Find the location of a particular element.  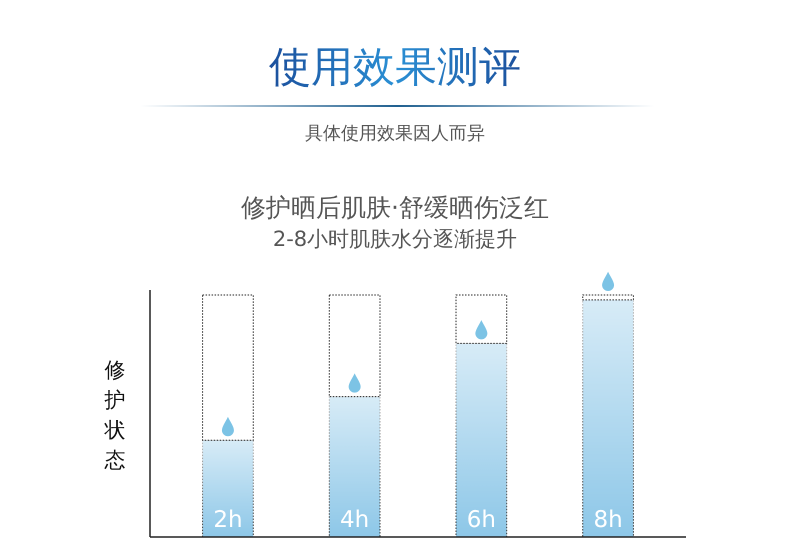

chart-title: 使用效果测评 is located at coordinates (395, 66).